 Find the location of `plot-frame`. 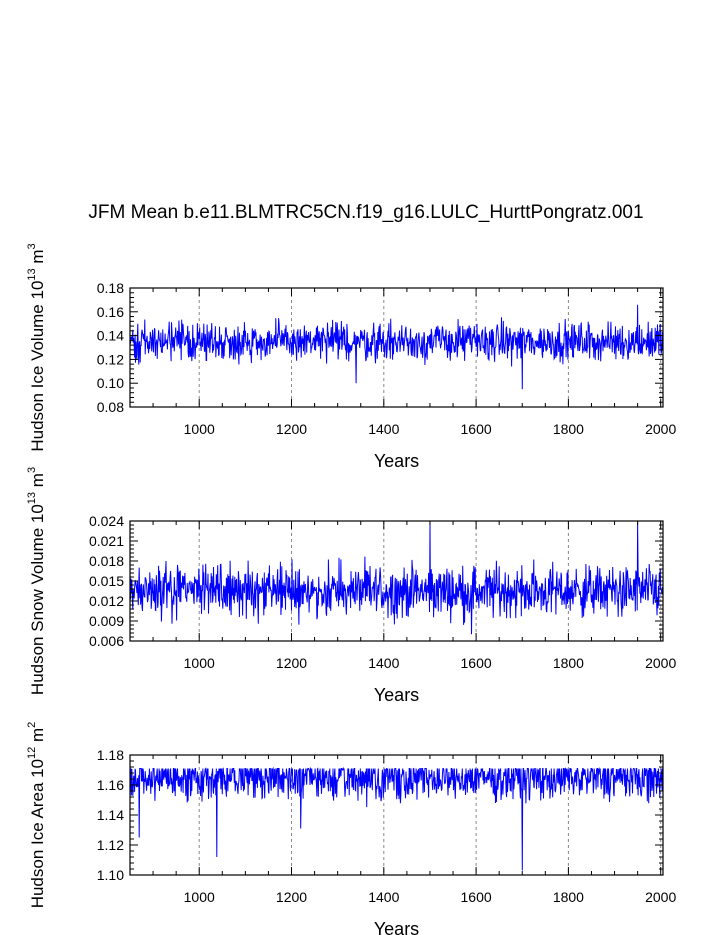

plot-frame is located at coordinates (396, 347).